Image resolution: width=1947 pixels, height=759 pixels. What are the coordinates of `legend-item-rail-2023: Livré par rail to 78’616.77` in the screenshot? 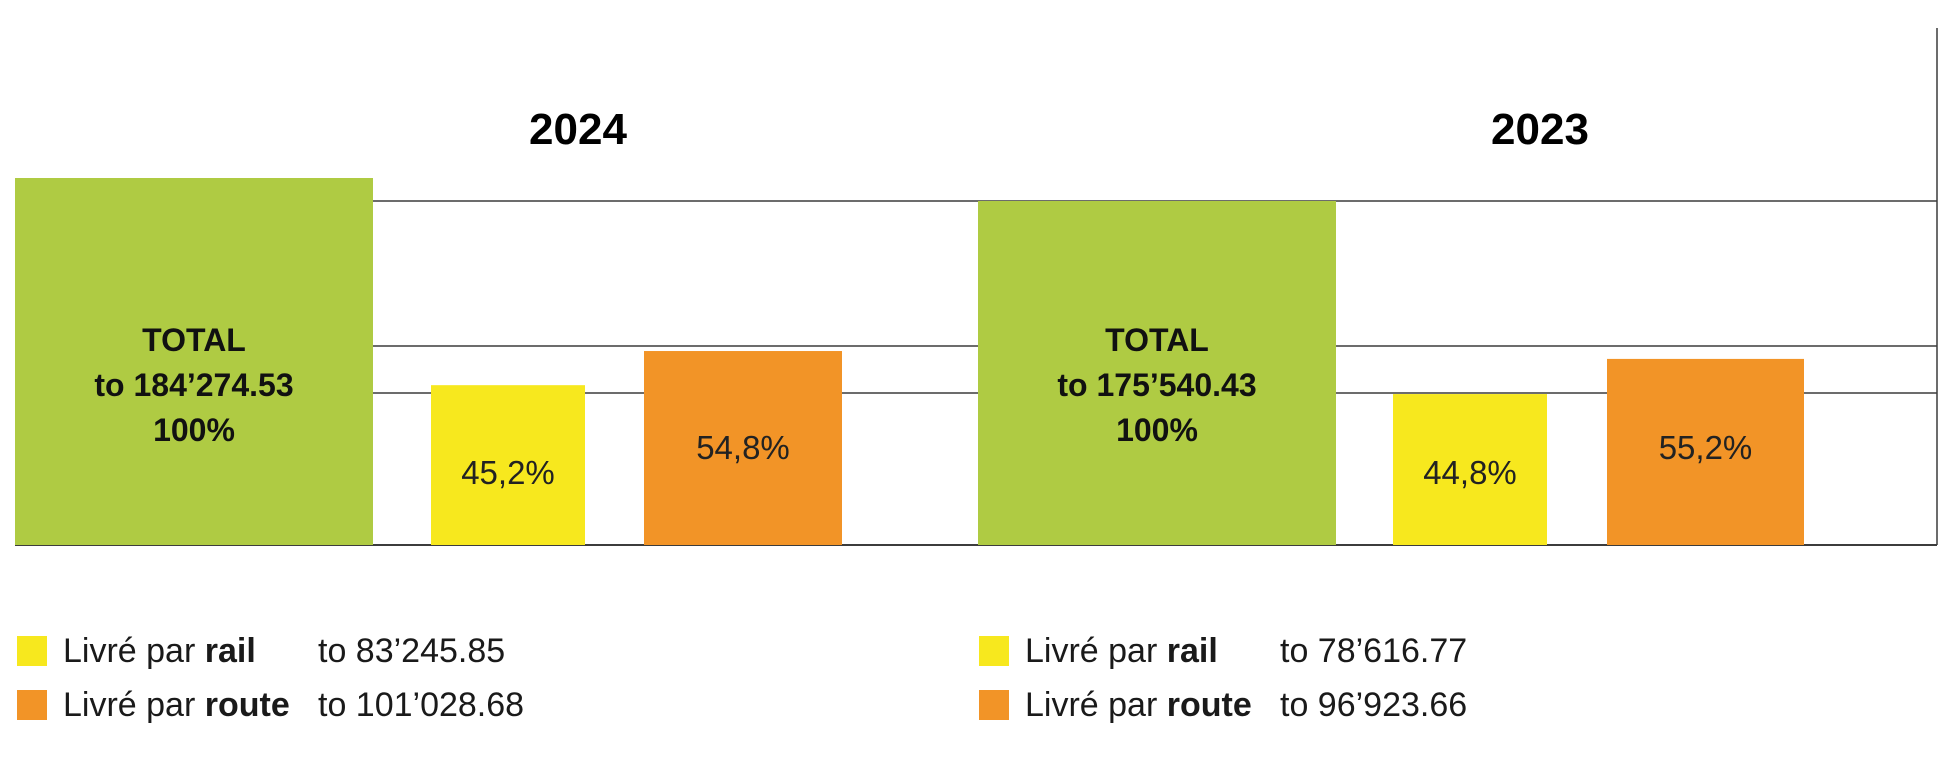 It's located at (1223, 651).